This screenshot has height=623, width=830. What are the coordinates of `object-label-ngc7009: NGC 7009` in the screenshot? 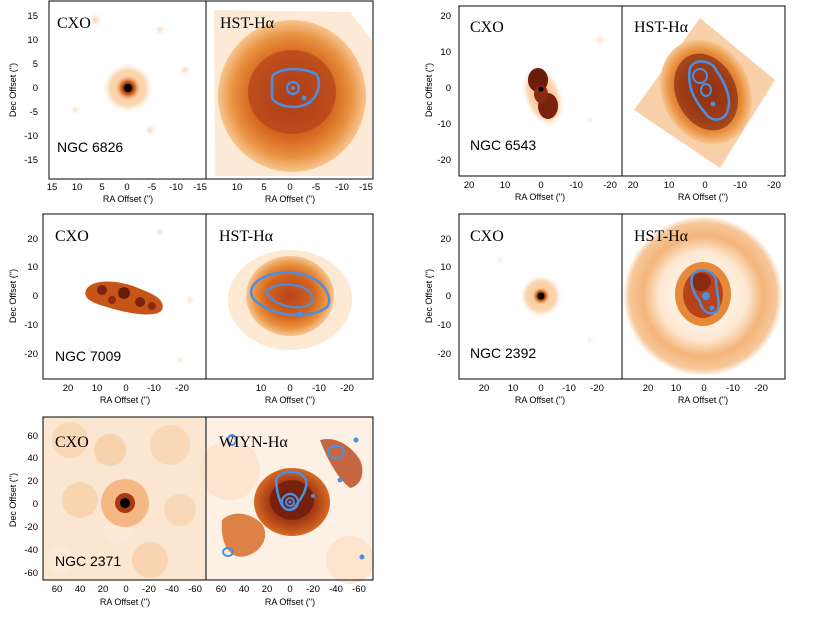 It's located at (88, 356).